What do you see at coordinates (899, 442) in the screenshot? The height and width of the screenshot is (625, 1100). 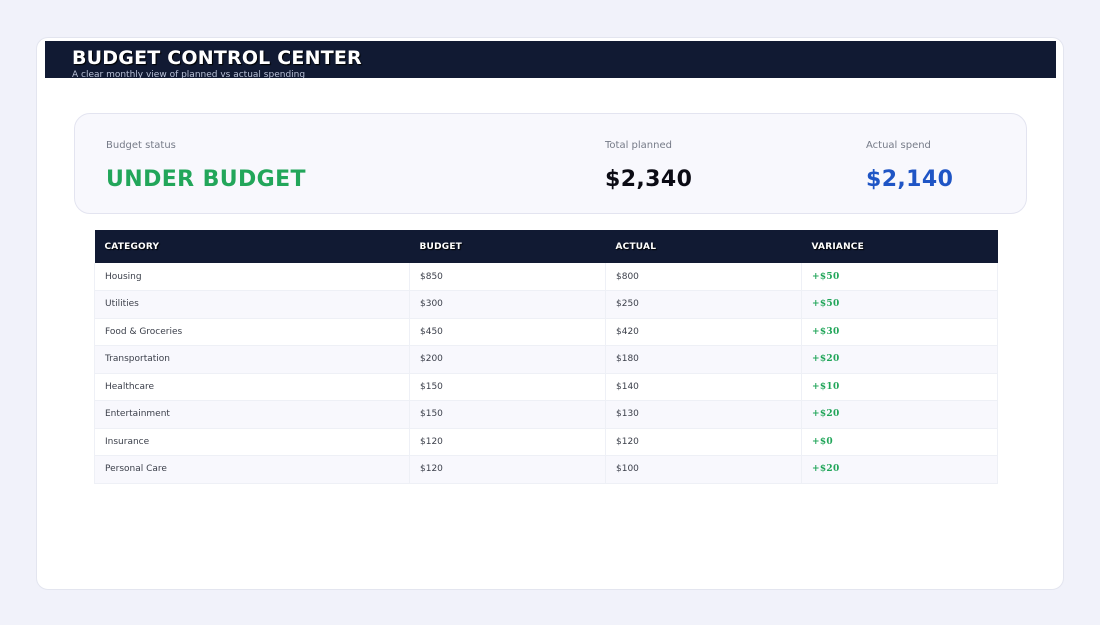 I see `cell-variance: +$0` at bounding box center [899, 442].